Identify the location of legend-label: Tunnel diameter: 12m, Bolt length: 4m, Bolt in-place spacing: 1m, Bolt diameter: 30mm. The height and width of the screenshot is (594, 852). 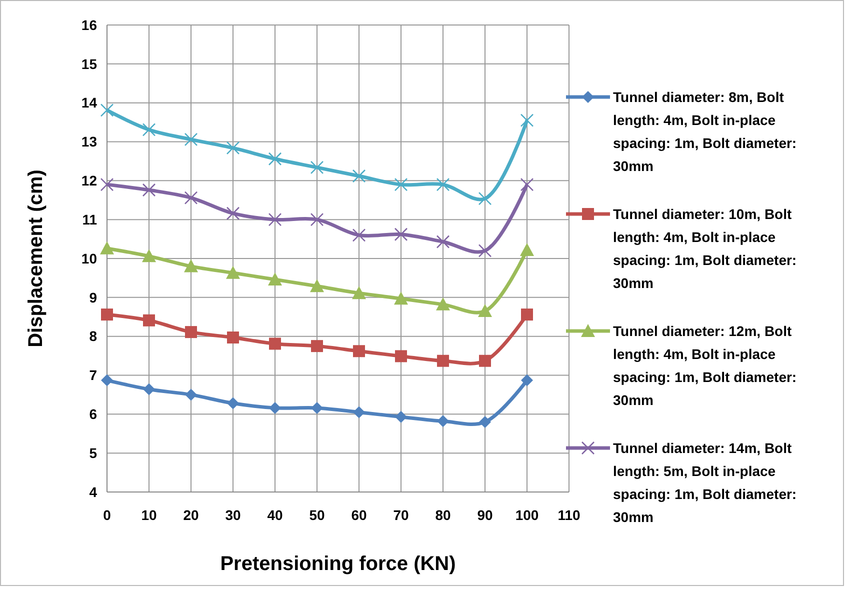
(705, 365).